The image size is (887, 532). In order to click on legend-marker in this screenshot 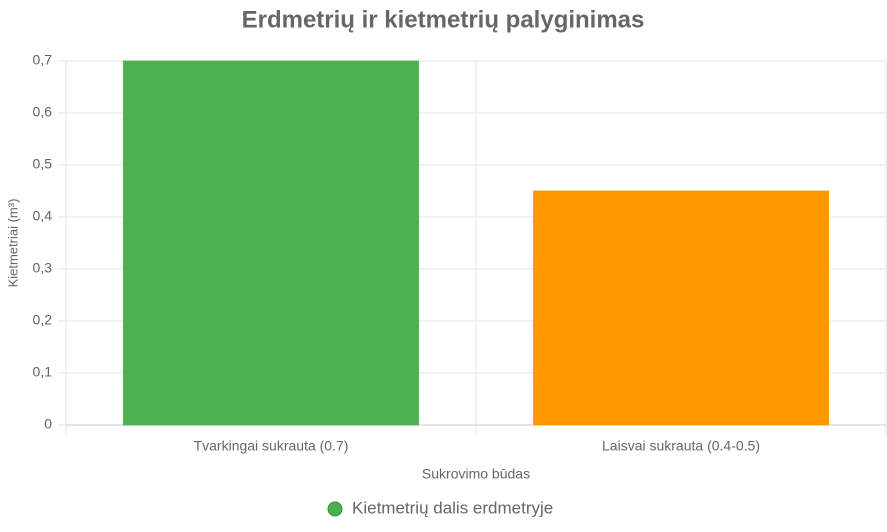, I will do `click(335, 509)`.